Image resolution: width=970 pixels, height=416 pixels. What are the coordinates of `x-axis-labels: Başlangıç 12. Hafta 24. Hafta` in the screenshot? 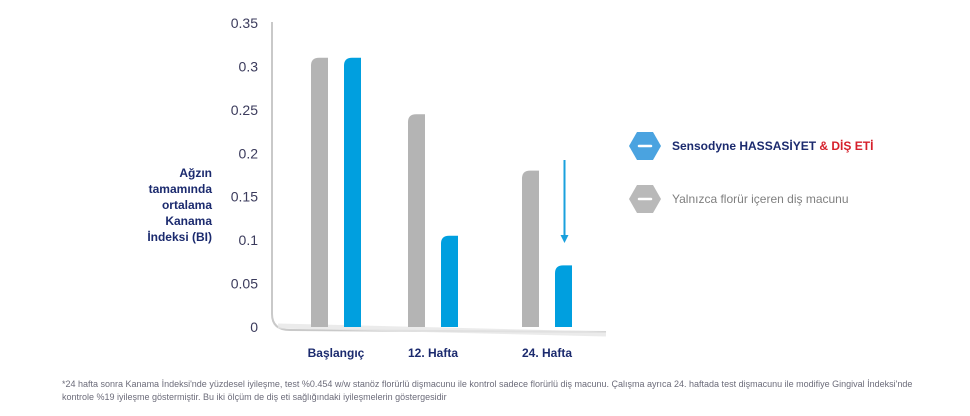 It's located at (440, 353).